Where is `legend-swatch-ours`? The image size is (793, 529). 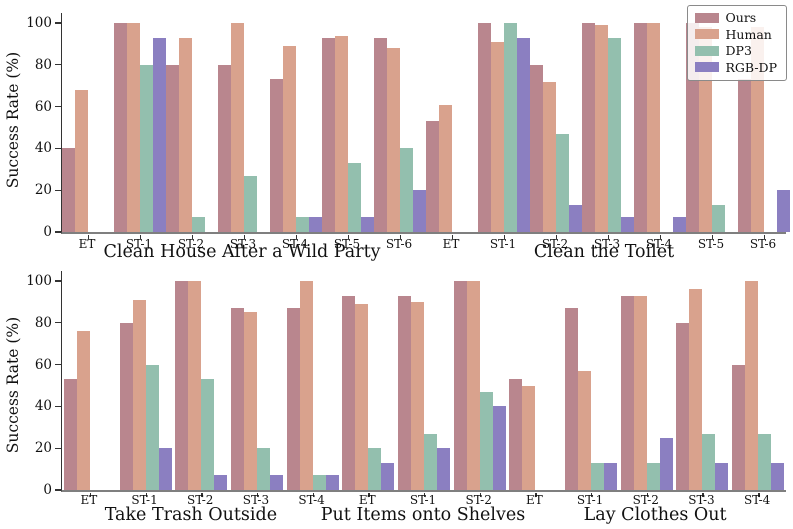 legend-swatch-ours is located at coordinates (706, 17).